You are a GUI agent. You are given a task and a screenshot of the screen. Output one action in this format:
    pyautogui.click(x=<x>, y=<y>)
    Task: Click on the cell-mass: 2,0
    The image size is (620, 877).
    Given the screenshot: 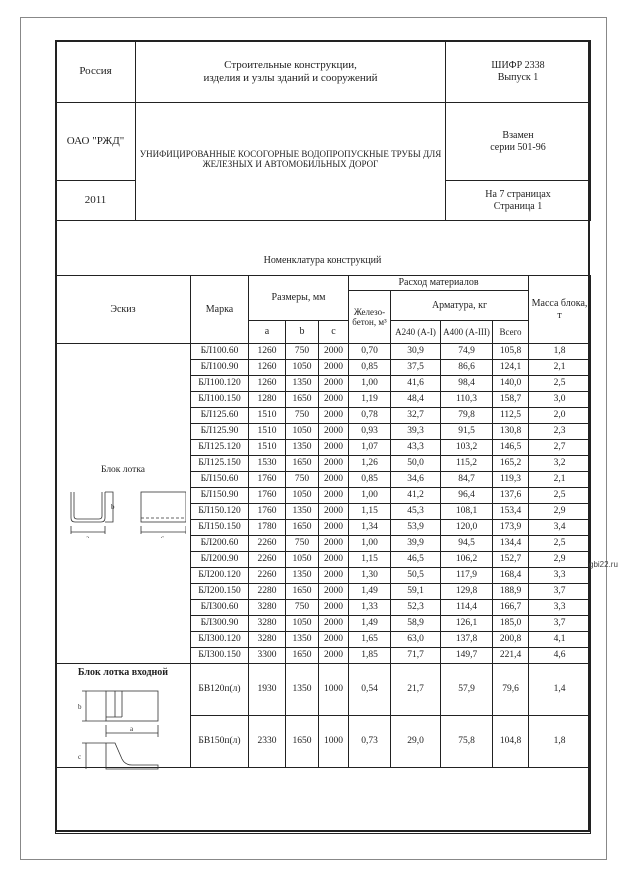 What is the action you would take?
    pyautogui.click(x=560, y=415)
    